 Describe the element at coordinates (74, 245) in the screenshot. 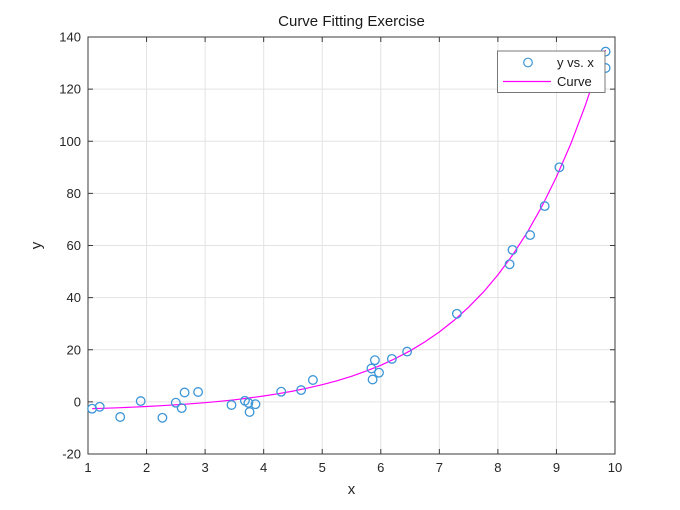

I see `y-tick-label: 60` at that location.